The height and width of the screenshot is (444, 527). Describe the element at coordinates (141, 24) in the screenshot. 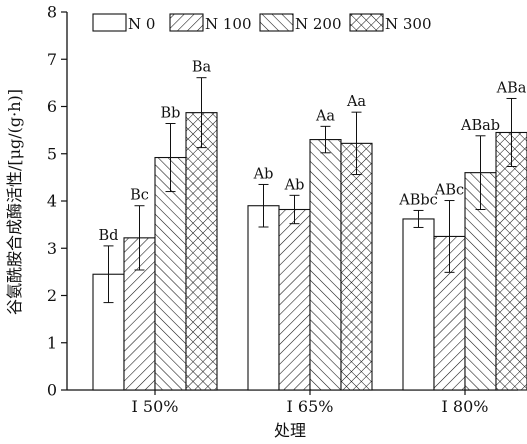

I see `legend-label: N 0` at that location.